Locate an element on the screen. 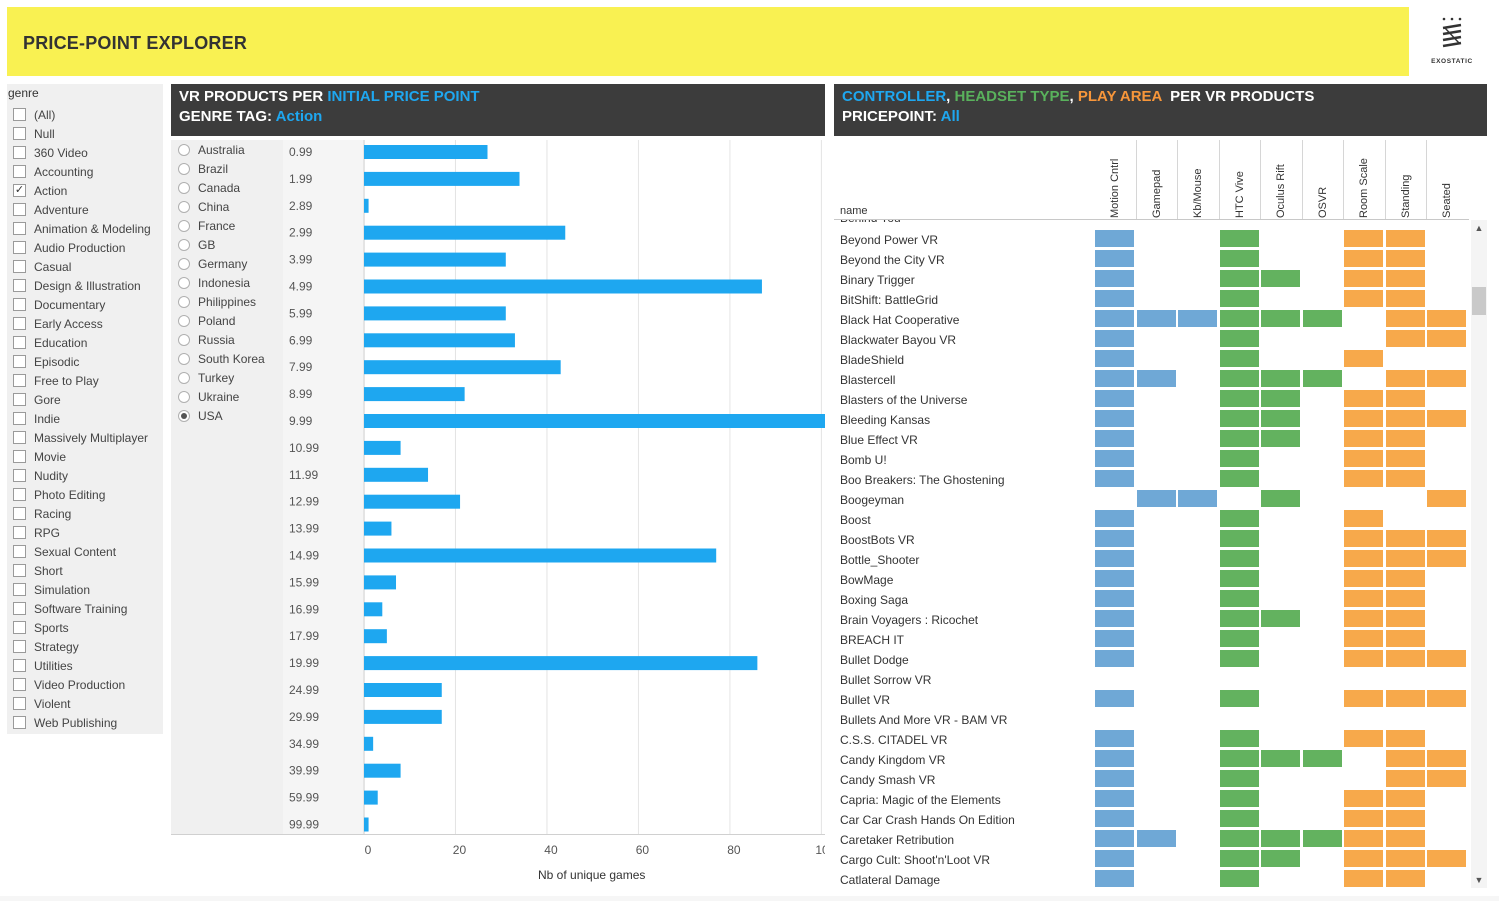 The height and width of the screenshot is (901, 1499). column-header: Room Scale is located at coordinates (1366, 179).